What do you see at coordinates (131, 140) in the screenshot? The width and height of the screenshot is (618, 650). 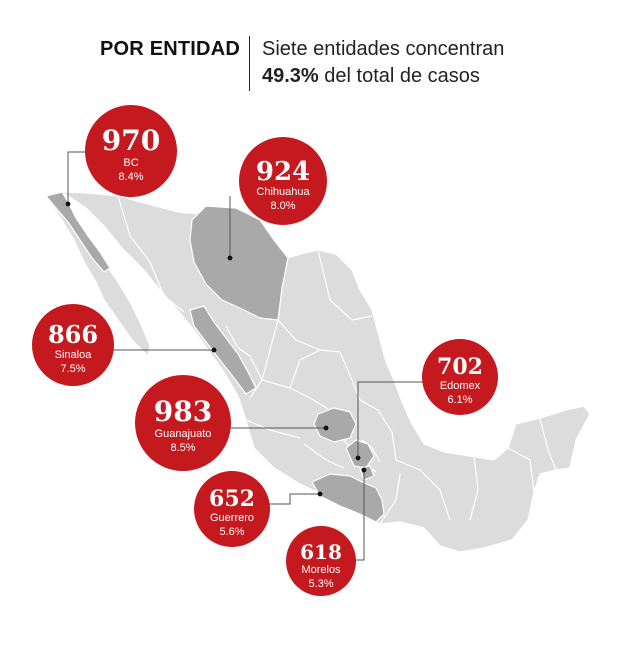 I see `bubble-bc-cases: 970` at bounding box center [131, 140].